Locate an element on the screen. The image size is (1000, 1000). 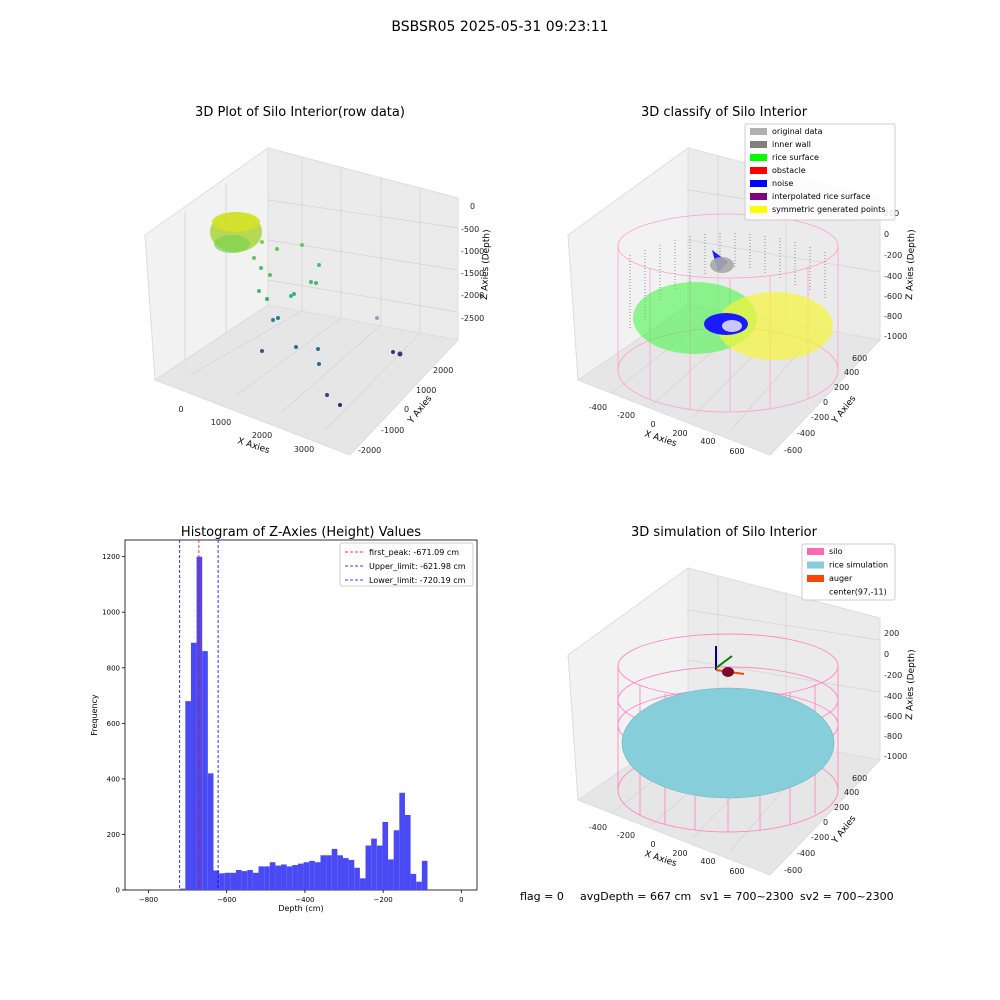
raw-x-tick: 3000 is located at coordinates (304, 449).